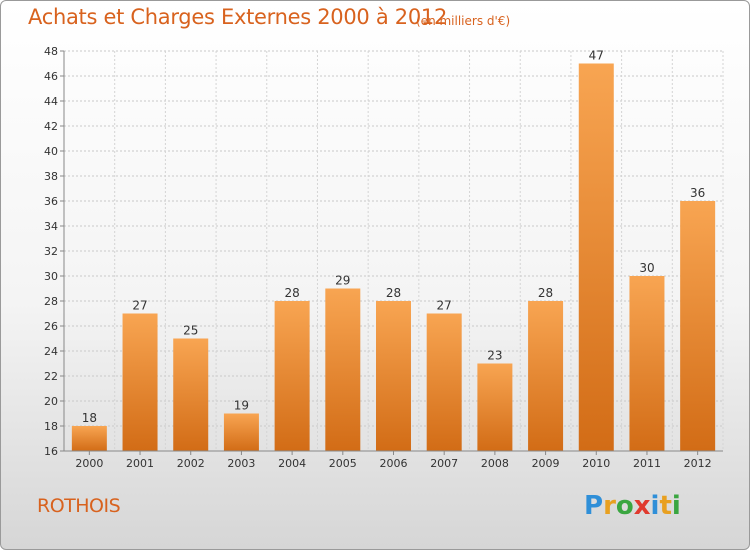  What do you see at coordinates (609, 506) in the screenshot?
I see `logo-letter: r` at bounding box center [609, 506].